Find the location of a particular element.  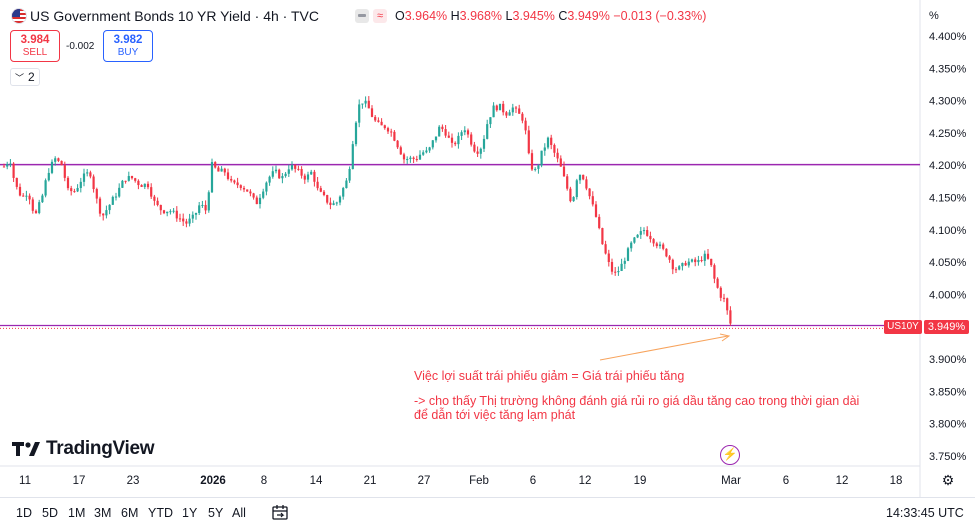

tradingview-logo: TradingView is located at coordinates (83, 449).